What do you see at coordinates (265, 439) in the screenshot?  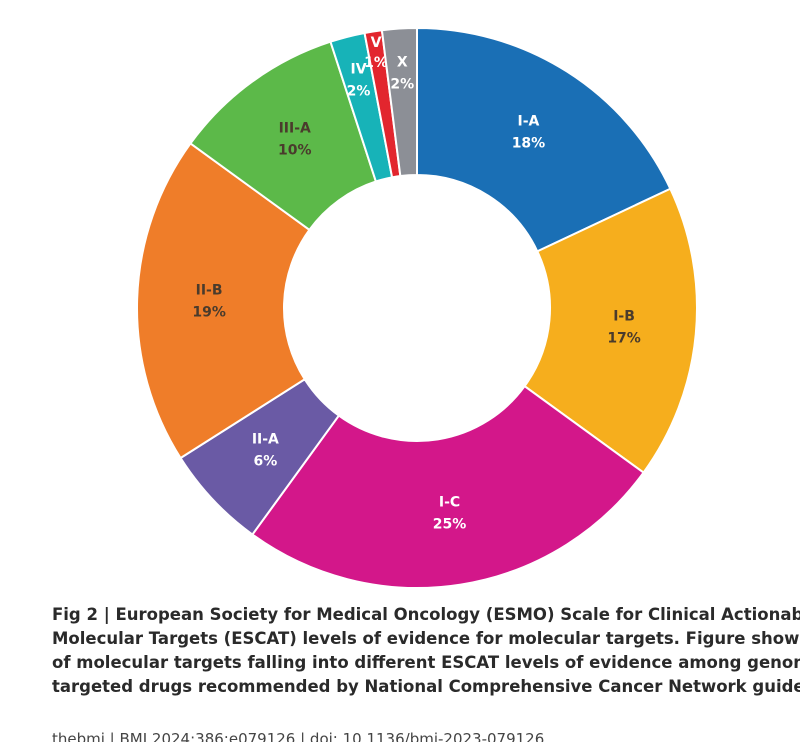 I see `slice-label: II-A` at bounding box center [265, 439].